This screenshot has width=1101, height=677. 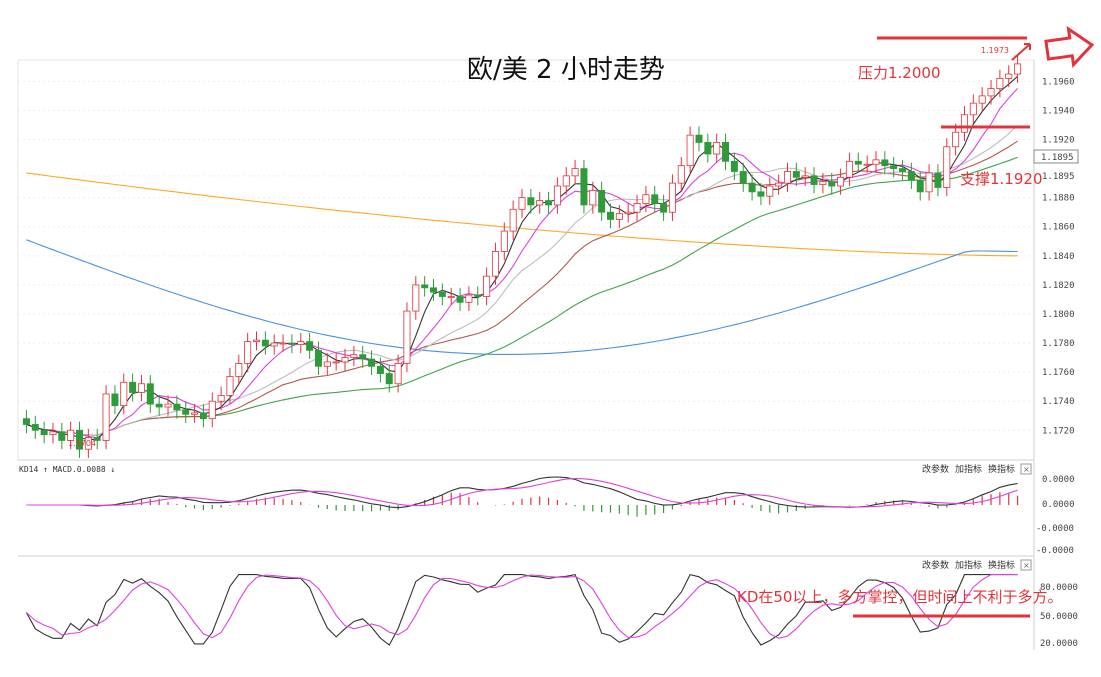 What do you see at coordinates (1058, 402) in the screenshot?
I see `price-tick: 1.1740` at bounding box center [1058, 402].